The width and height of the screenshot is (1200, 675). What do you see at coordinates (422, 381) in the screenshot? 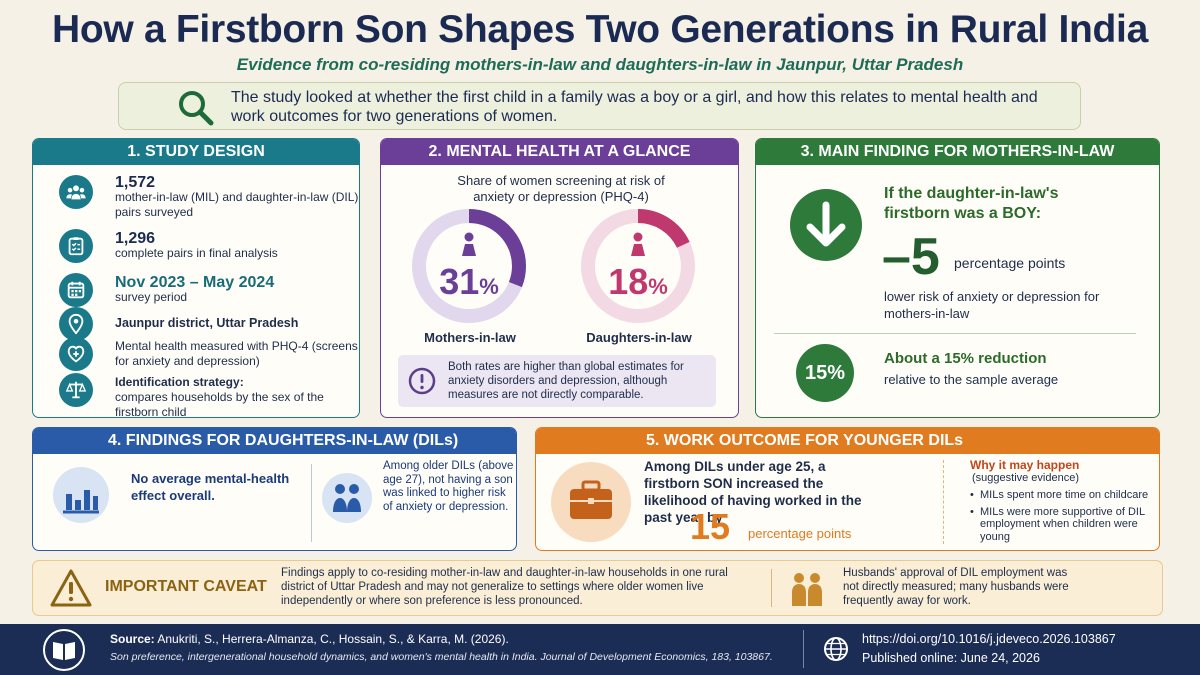
I see `alert-icon` at bounding box center [422, 381].